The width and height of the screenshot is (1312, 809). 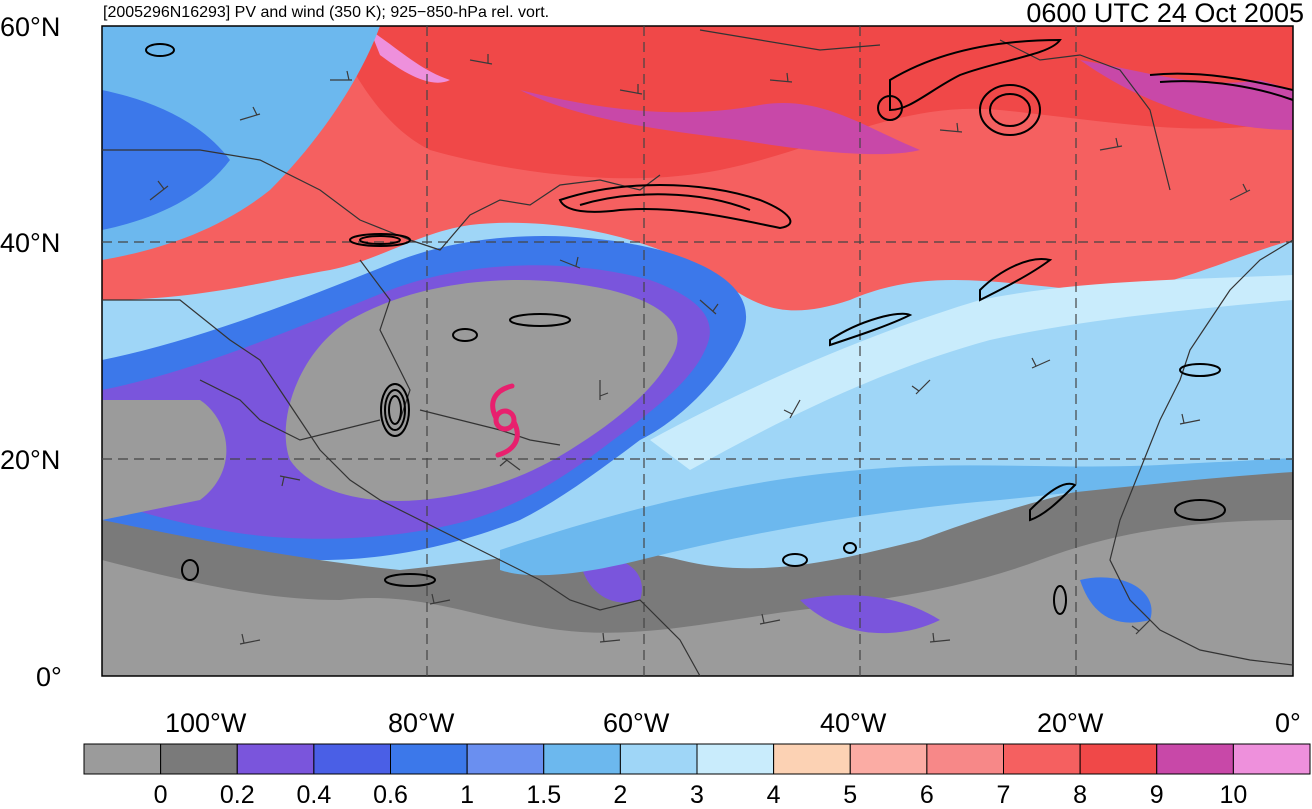 What do you see at coordinates (773, 795) in the screenshot?
I see `colorbar-tick-label: 4` at bounding box center [773, 795].